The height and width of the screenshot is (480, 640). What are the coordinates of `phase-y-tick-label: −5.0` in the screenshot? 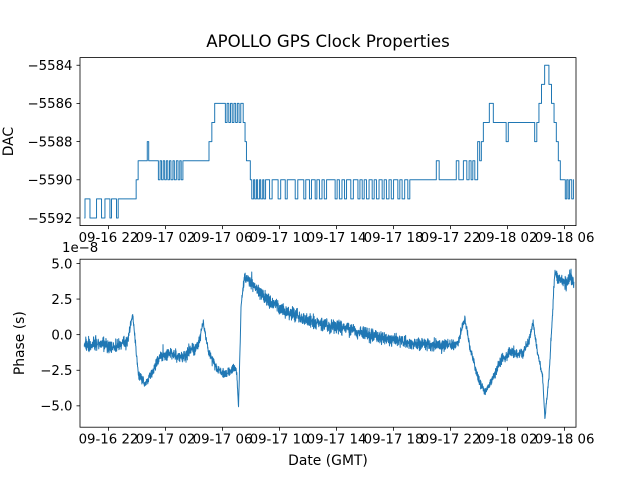 It's located at (56, 407).